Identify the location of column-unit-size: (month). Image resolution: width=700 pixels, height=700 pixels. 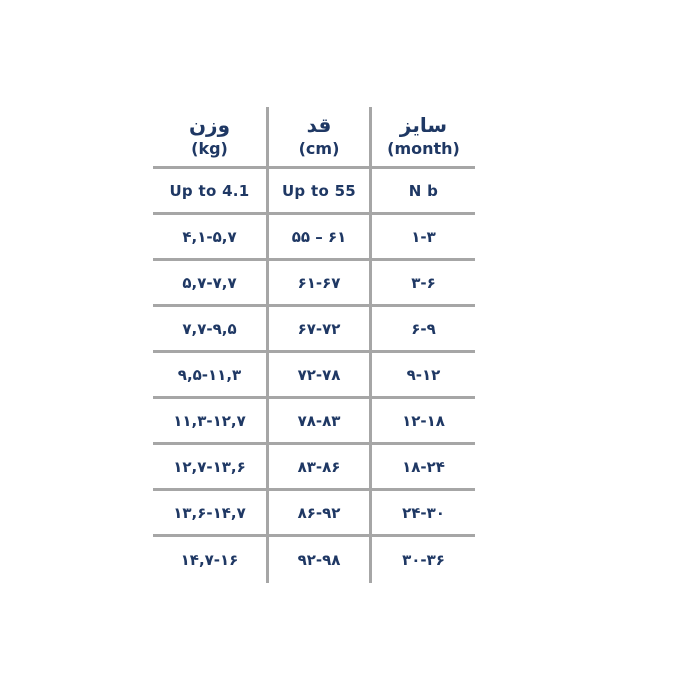
(423, 149).